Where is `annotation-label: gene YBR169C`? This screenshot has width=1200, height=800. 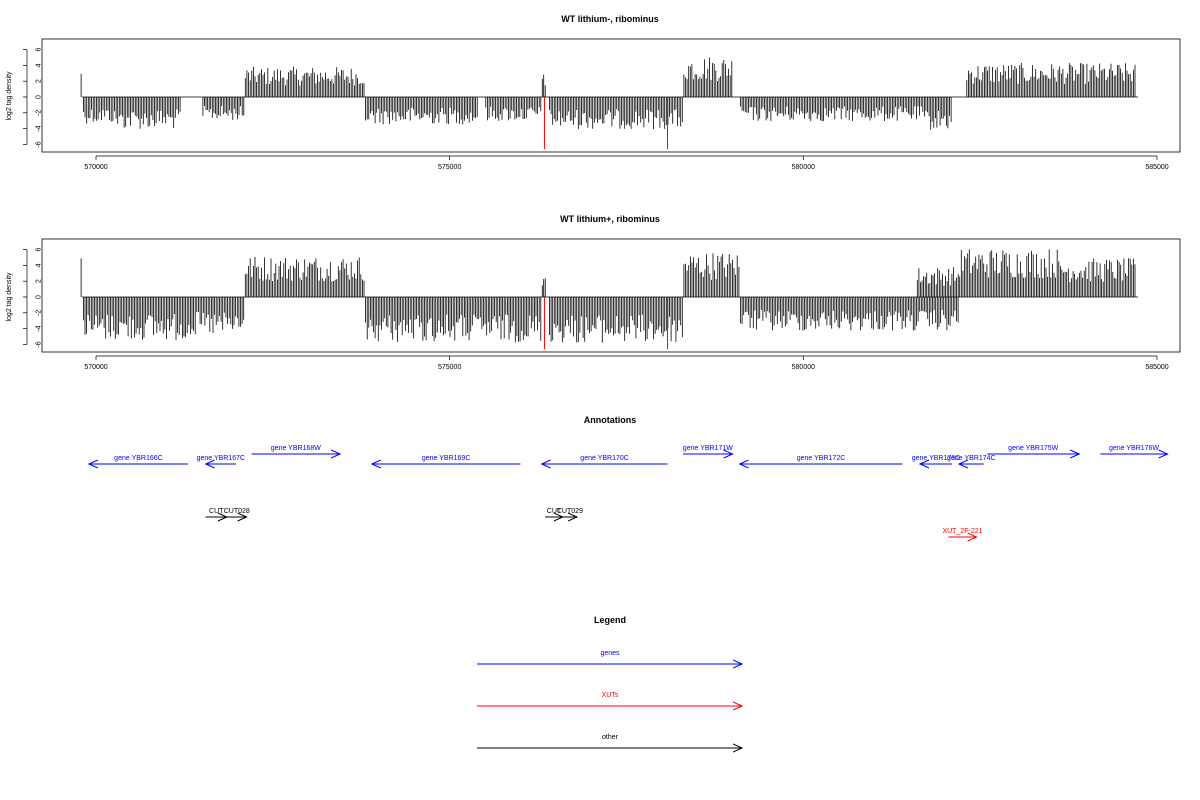
annotation-label: gene YBR169C is located at coordinates (446, 458).